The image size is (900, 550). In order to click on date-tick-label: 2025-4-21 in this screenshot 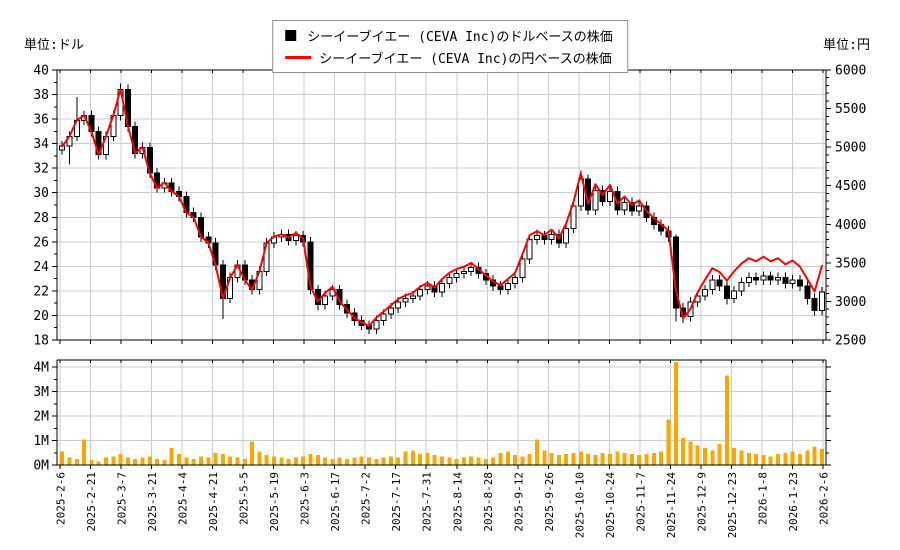, I will do `click(213, 502)`.